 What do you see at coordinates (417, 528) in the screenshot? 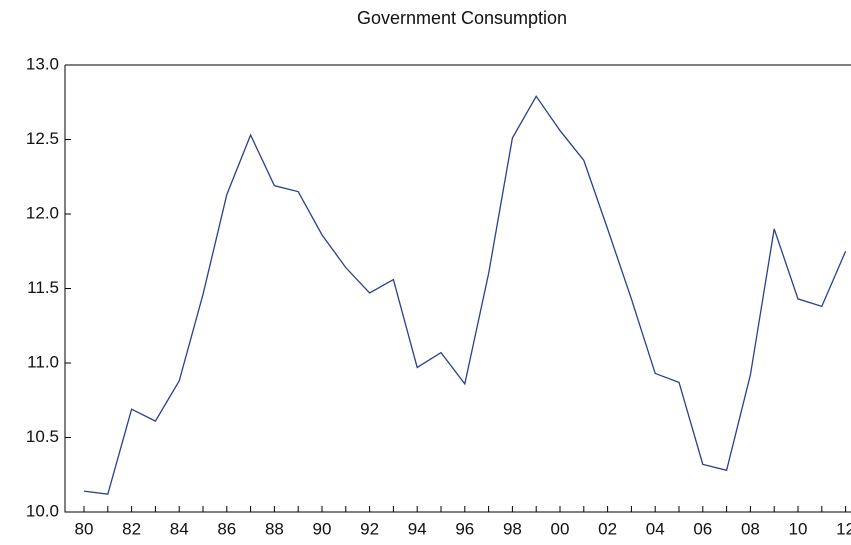
I see `x-tick-label: 94` at bounding box center [417, 528].